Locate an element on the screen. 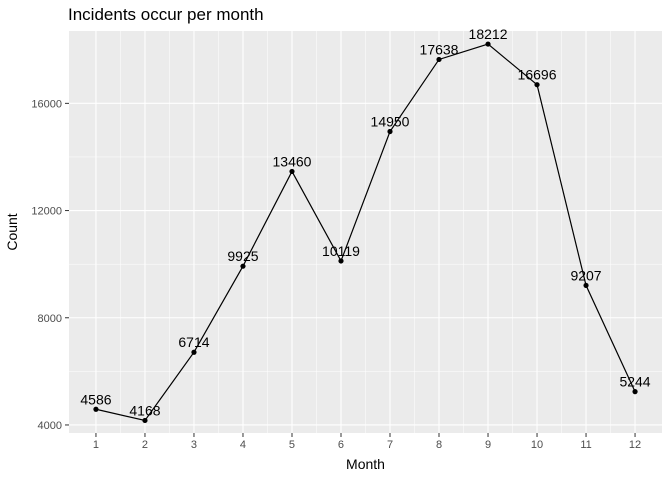 The width and height of the screenshot is (672, 480). y-tick-label: 16000 is located at coordinates (46, 104).